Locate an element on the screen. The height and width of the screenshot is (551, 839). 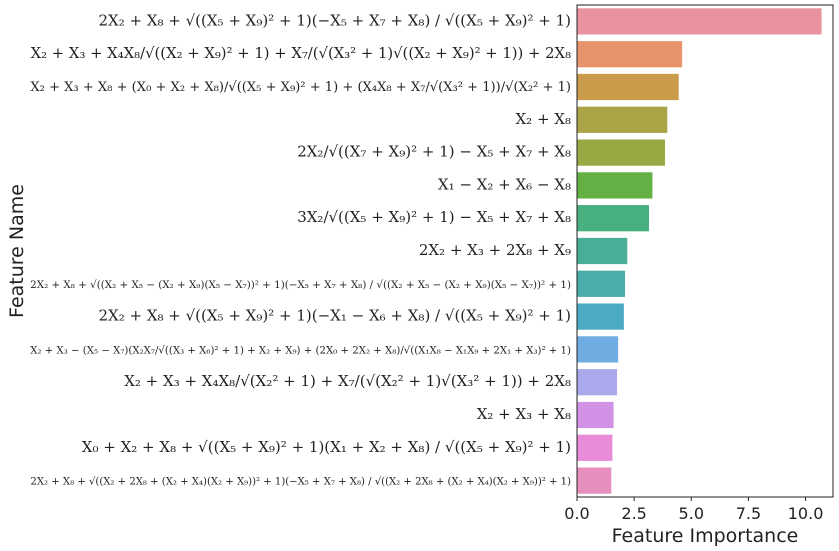
x-tick-group: 0.0 2.5 5.0 7.5 10.0 is located at coordinates (693, 510).